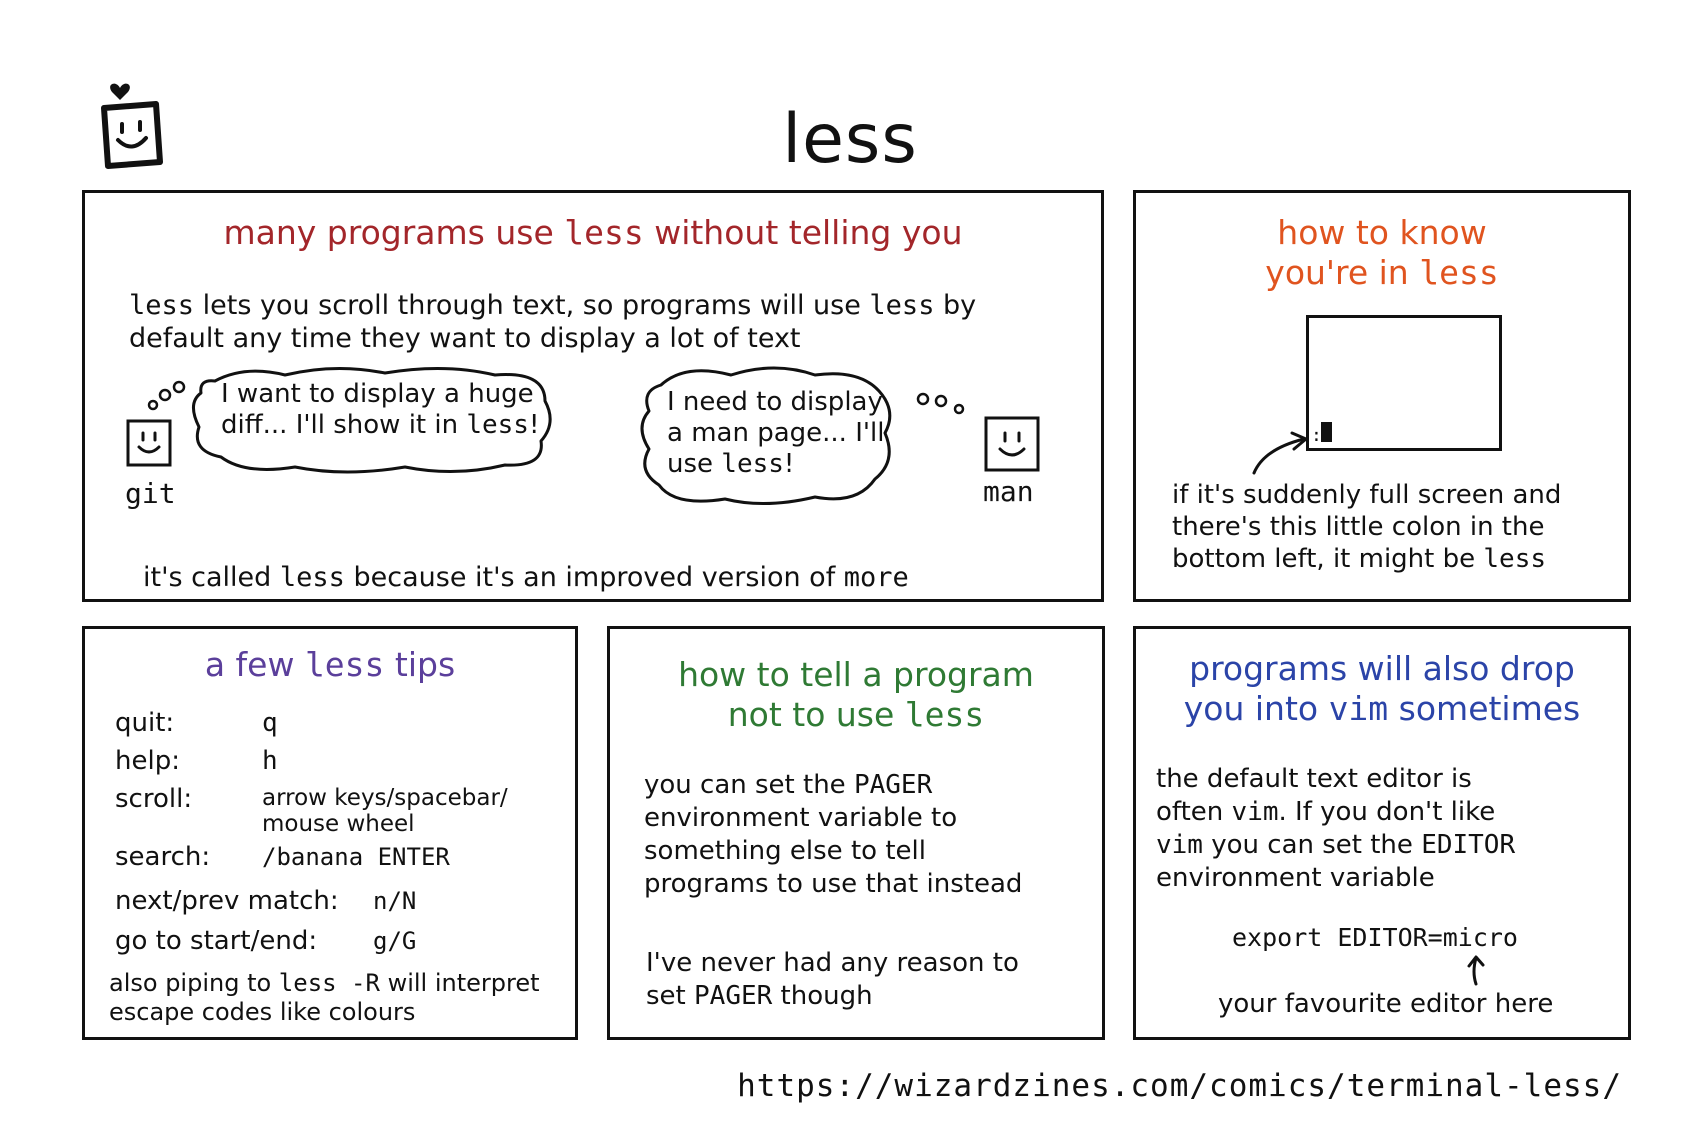  What do you see at coordinates (1194, 812) in the screenshot?
I see `text: often` at bounding box center [1194, 812].